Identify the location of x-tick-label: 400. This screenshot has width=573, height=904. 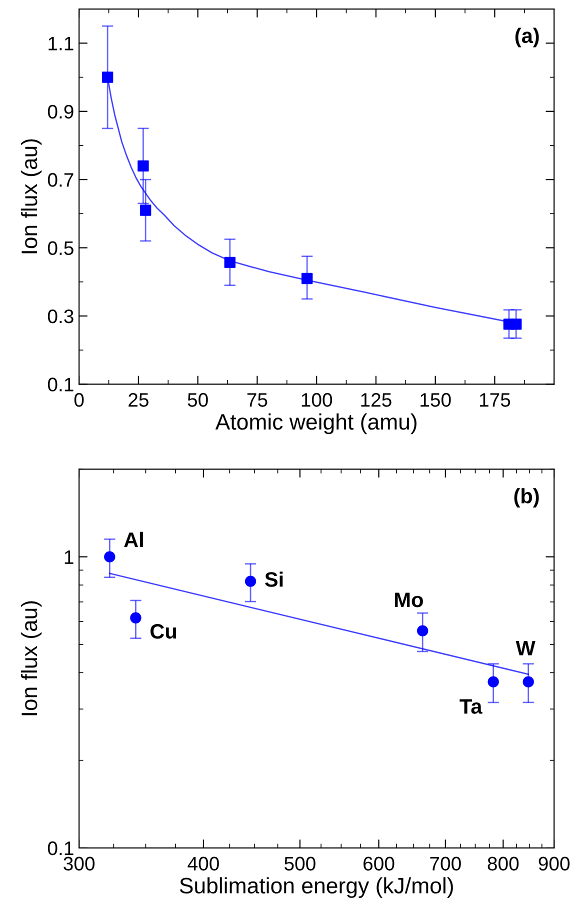
(203, 863).